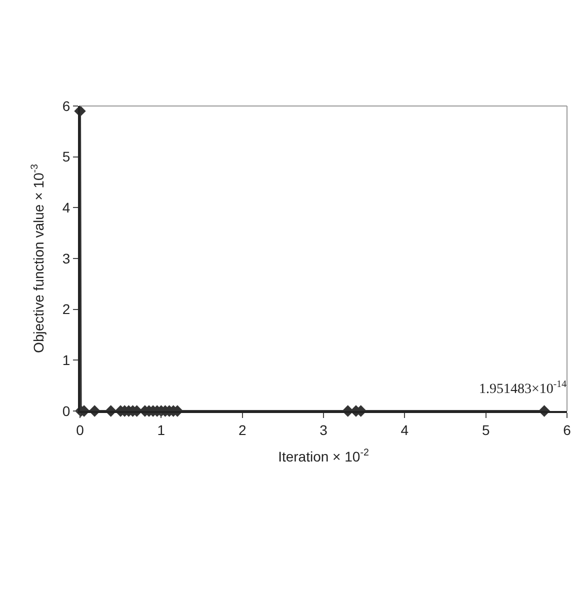 The height and width of the screenshot is (600, 586). What do you see at coordinates (242, 430) in the screenshot?
I see `x-tick-label: 2` at bounding box center [242, 430].